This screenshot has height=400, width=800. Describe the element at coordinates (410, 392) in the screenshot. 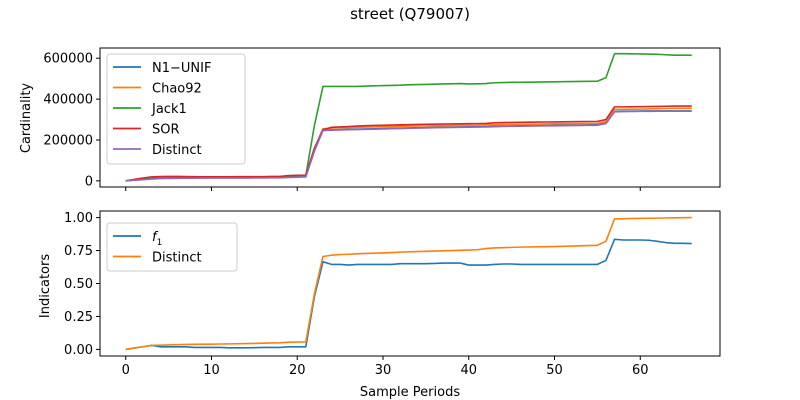

I see `x-axis-label: Sample Periods` at that location.